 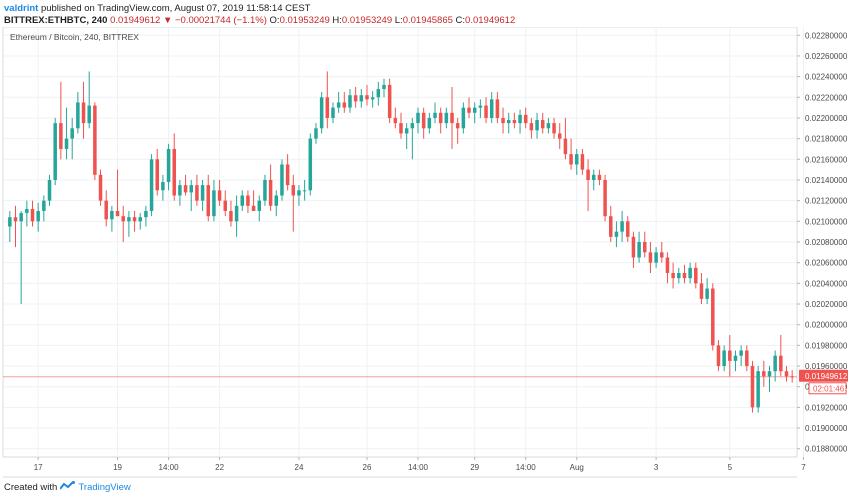 I want to click on tradingview-brand: TradingView, so click(x=104, y=487).